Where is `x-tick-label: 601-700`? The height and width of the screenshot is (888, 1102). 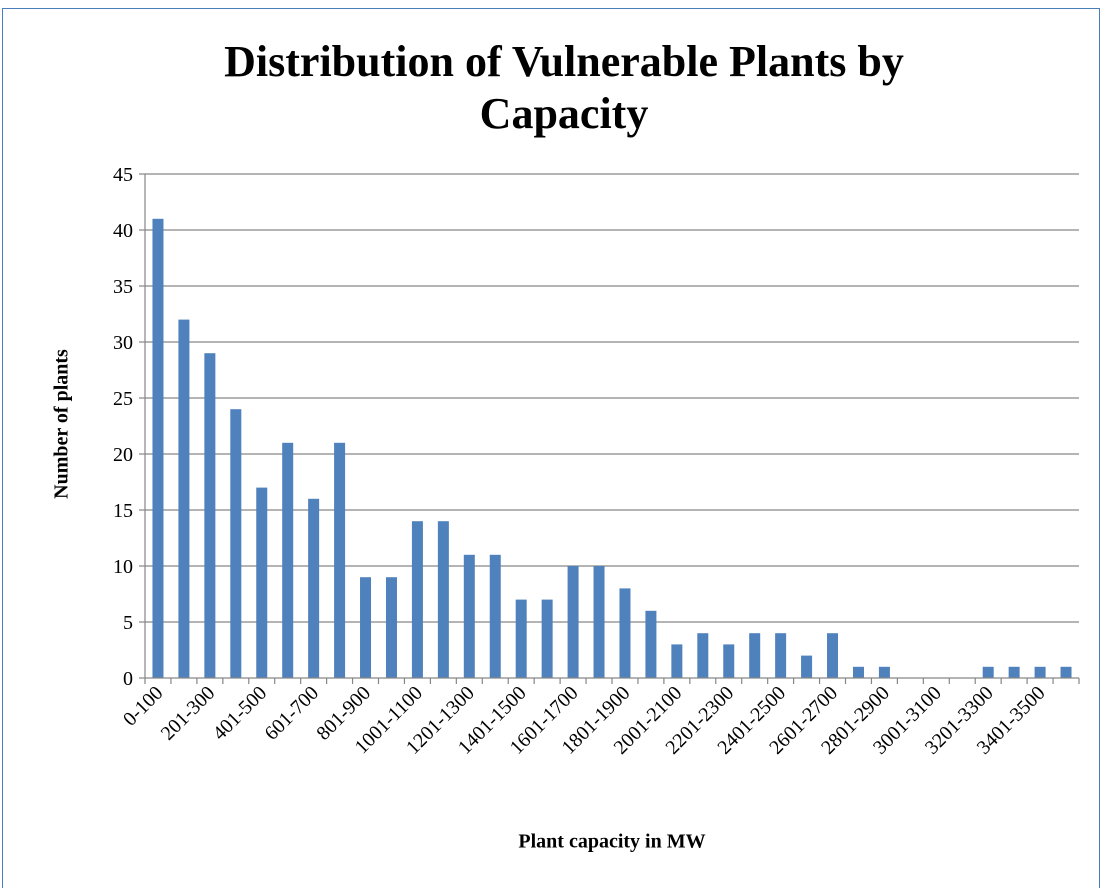 x-tick-label: 601-700 is located at coordinates (291, 713).